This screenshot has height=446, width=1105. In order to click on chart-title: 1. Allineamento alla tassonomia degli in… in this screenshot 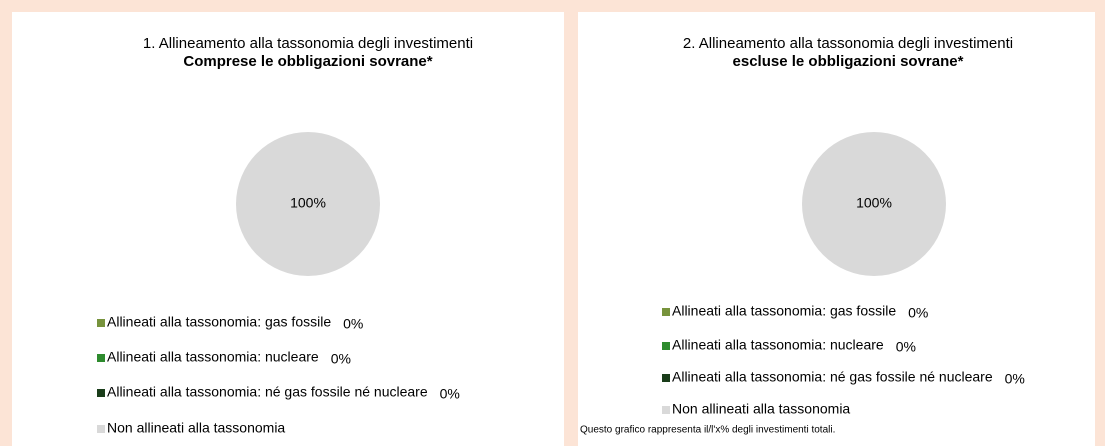, I will do `click(308, 43)`.